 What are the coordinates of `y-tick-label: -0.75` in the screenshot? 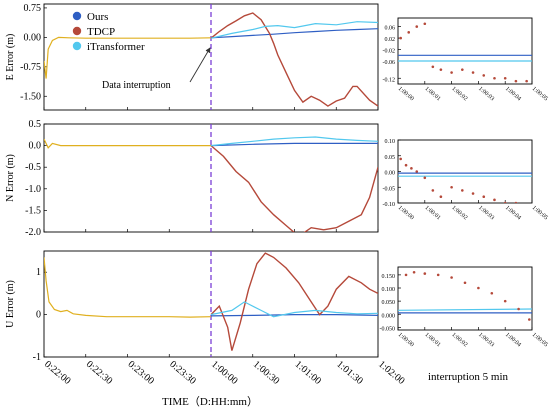 It's located at (30, 67).